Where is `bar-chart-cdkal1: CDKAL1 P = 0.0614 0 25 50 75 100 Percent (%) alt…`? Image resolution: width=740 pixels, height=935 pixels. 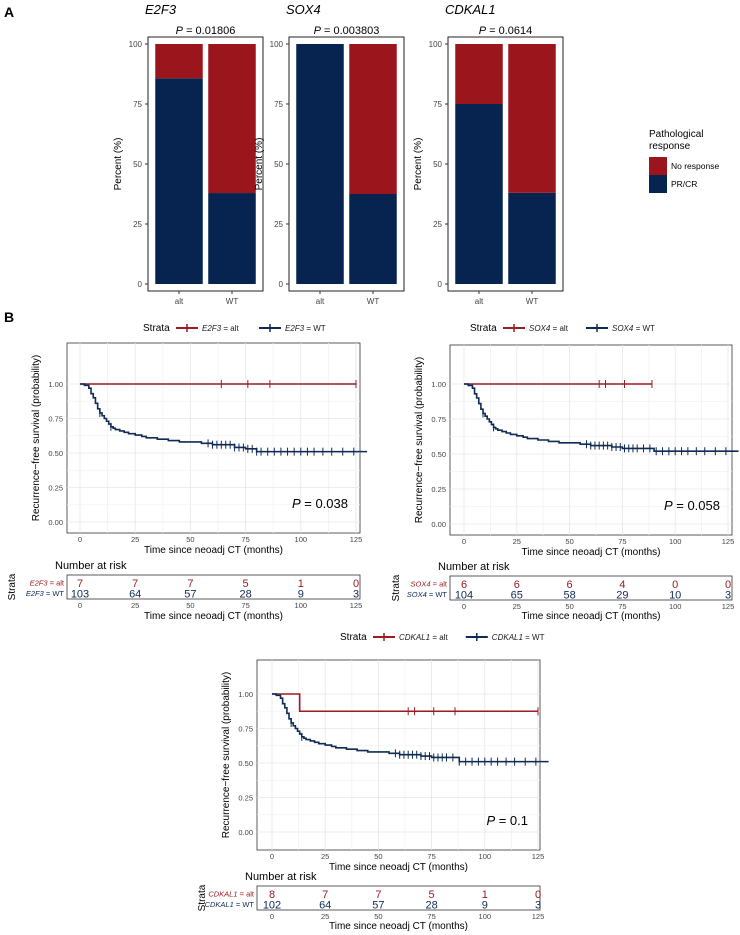
bar-chart-cdkal1: CDKAL1 P = 0.0614 0 25 50 75 100 Percent (%) alt… is located at coordinates (488, 154).